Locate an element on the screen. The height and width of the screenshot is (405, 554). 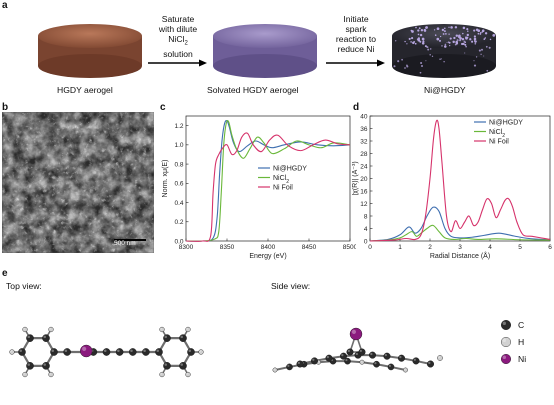
x-tick-label: 3 is located at coordinates (460, 247).